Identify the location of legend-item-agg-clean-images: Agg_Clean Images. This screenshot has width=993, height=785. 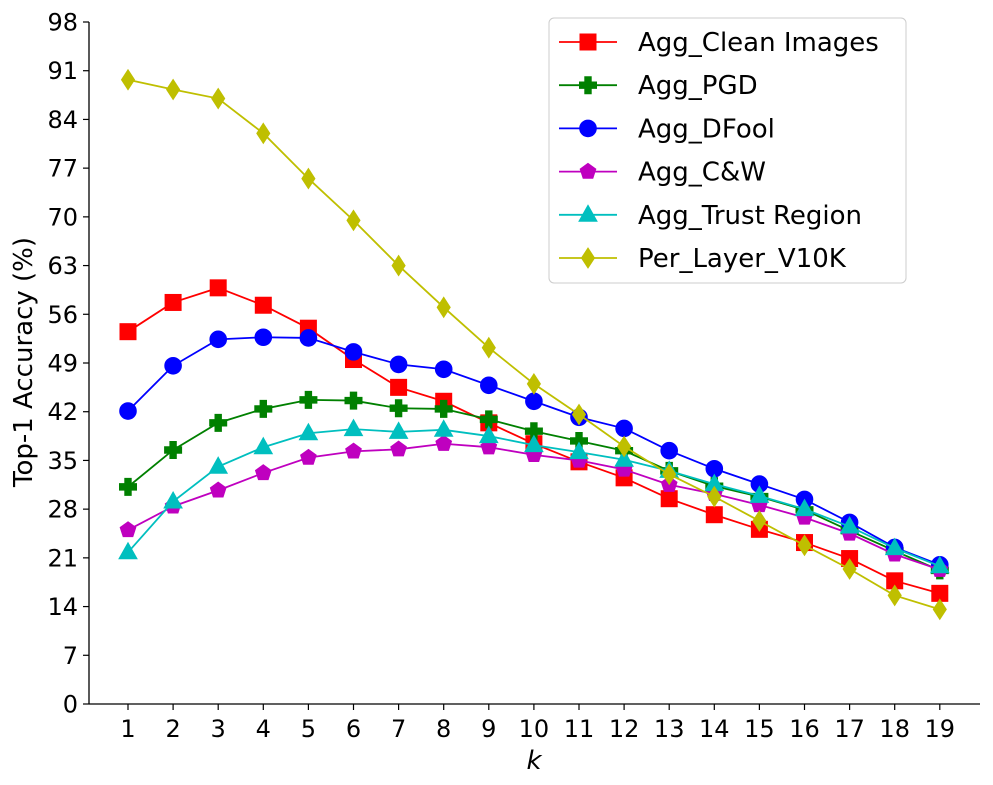
(719, 43).